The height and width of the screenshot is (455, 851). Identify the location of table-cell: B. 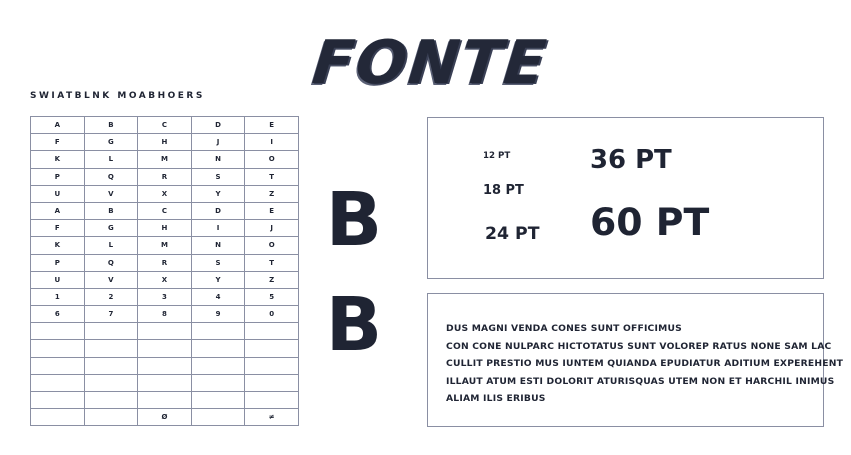
(111, 211).